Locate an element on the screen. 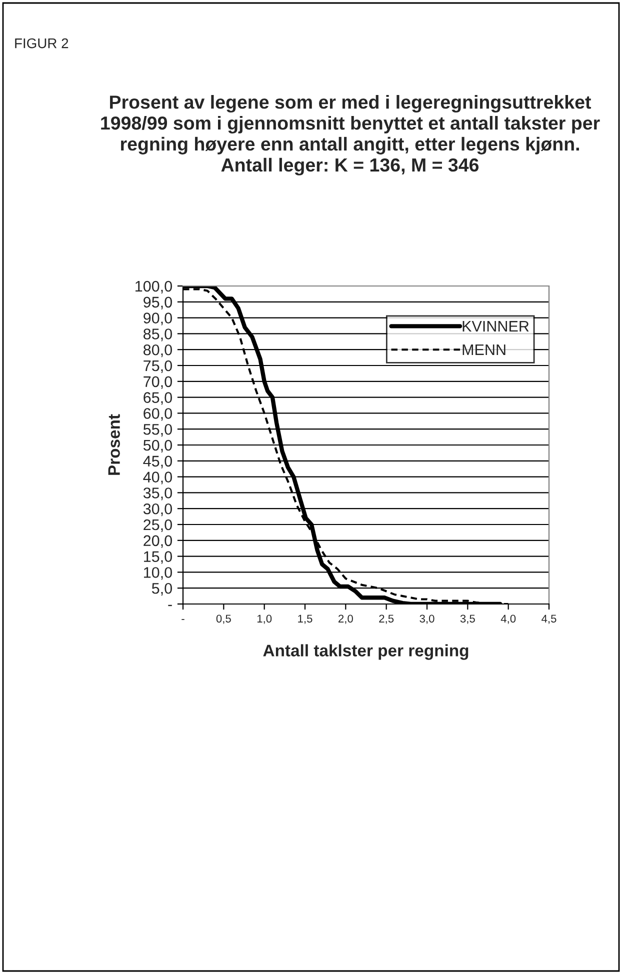 The width and height of the screenshot is (622, 974). legend-label: KVINNER is located at coordinates (495, 326).